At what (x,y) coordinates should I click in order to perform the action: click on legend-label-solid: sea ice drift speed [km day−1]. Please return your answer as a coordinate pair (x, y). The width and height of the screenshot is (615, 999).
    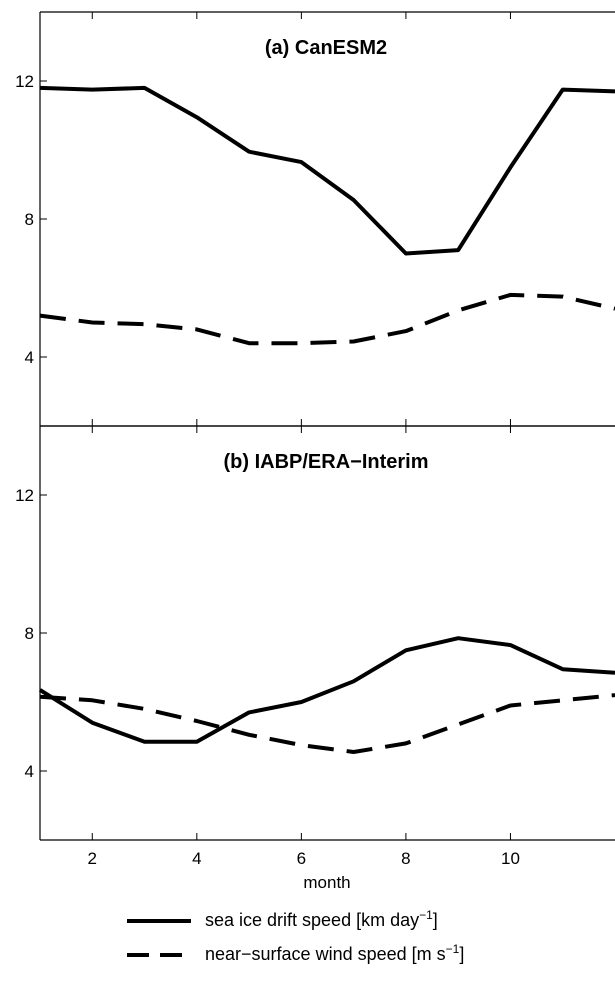
    Looking at the image, I should click on (321, 919).